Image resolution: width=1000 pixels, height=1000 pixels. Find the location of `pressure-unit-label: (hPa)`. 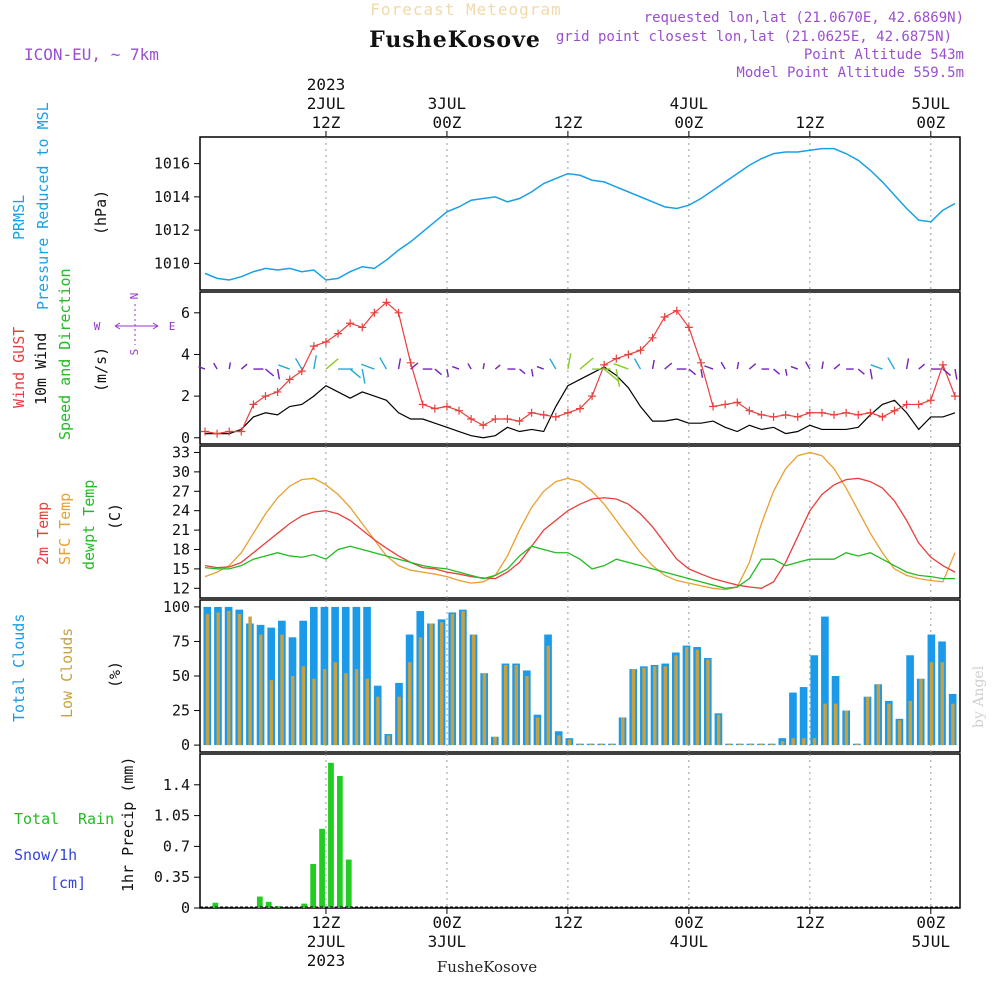

pressure-unit-label: (hPa) is located at coordinates (101, 212).